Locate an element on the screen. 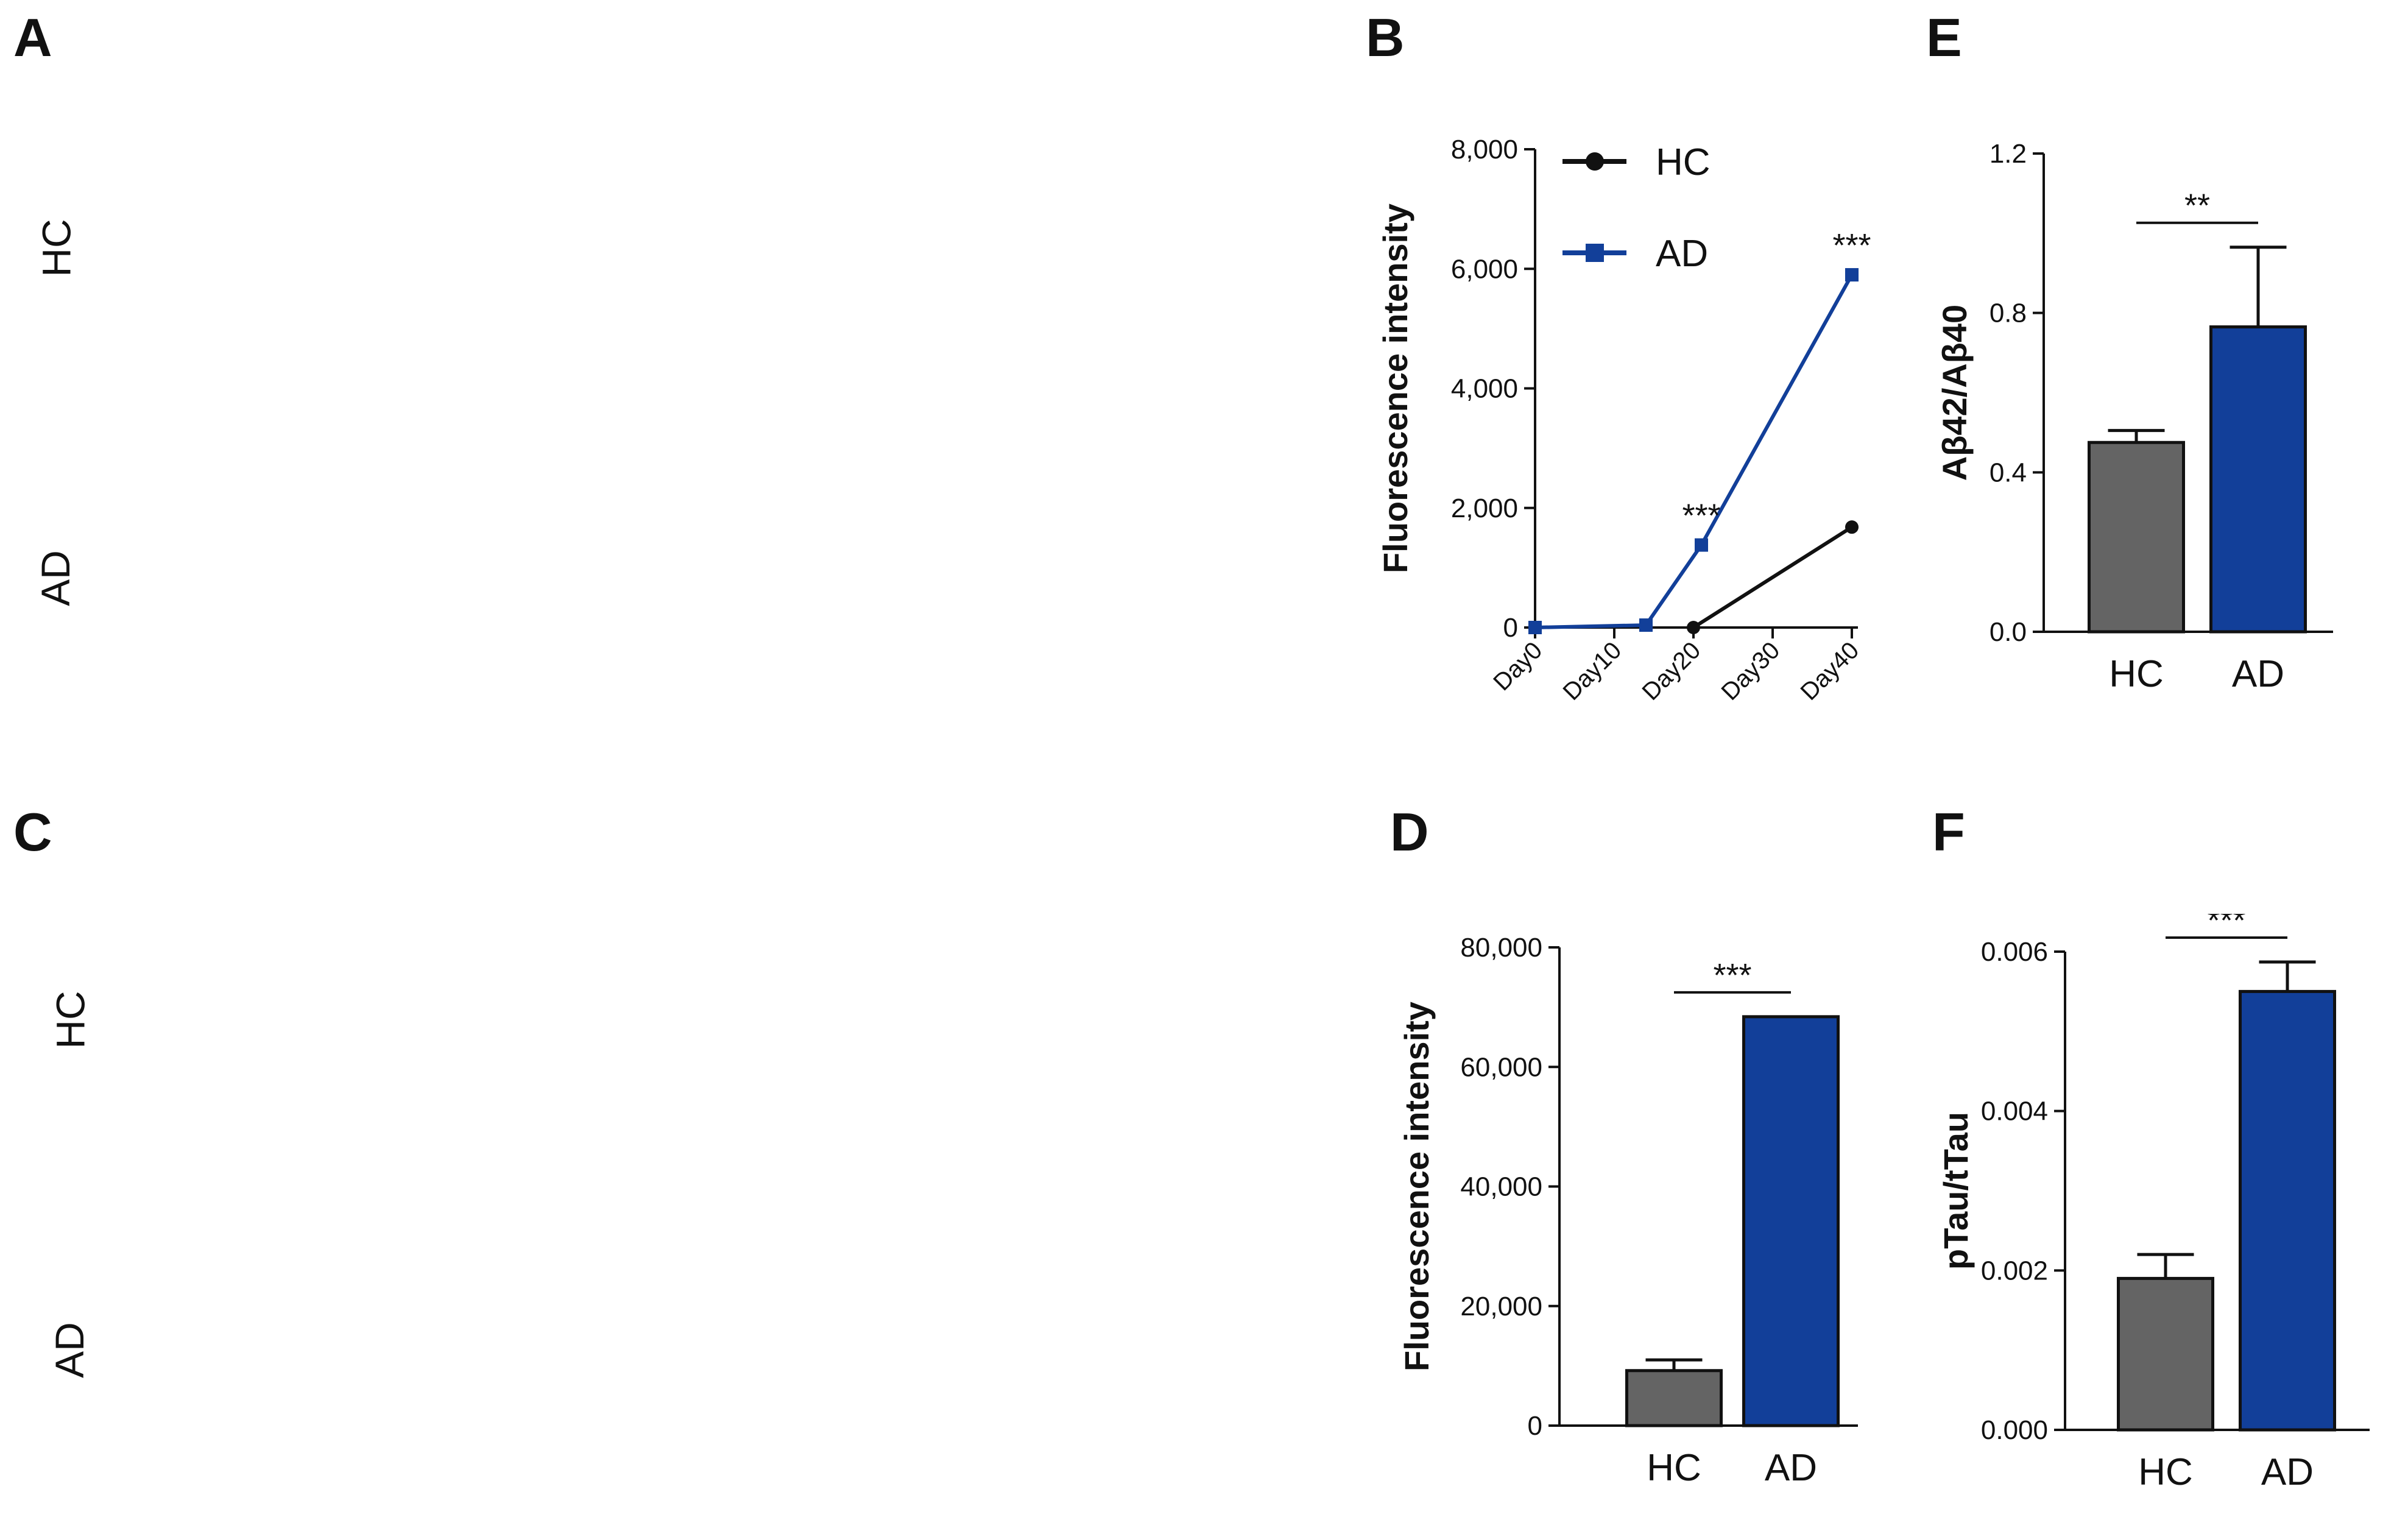 This screenshot has width=2408, height=1517. y-tick-label: 60,000 is located at coordinates (1501, 1067).